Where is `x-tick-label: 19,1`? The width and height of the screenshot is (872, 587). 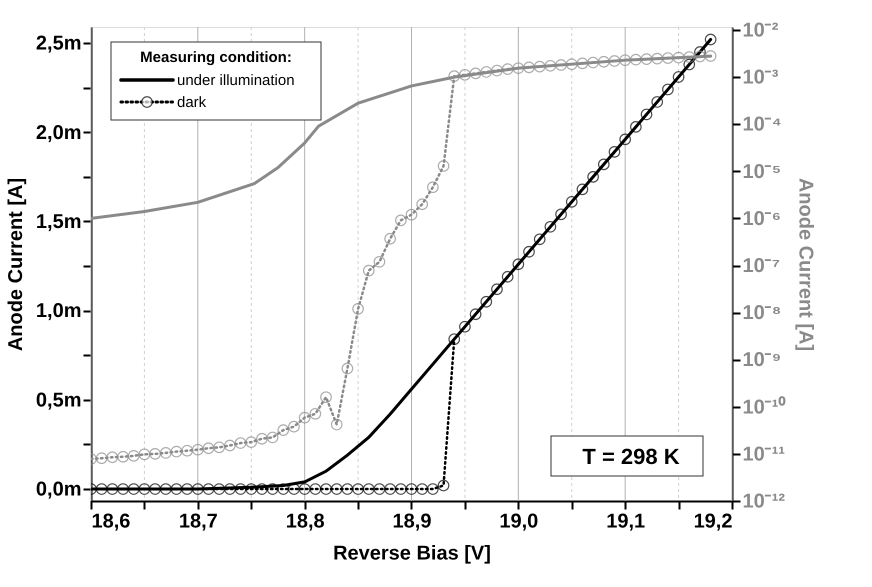
x-tick-label: 19,1 is located at coordinates (626, 521).